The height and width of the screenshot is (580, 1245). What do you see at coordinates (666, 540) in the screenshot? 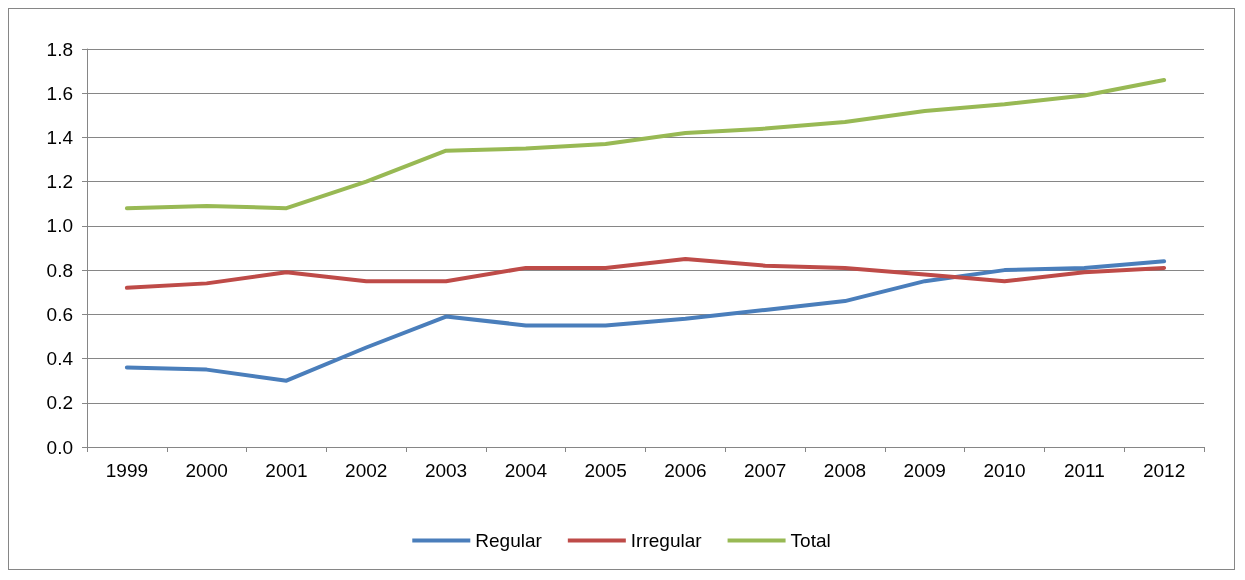
I see `legend-label: Irregular` at bounding box center [666, 540].